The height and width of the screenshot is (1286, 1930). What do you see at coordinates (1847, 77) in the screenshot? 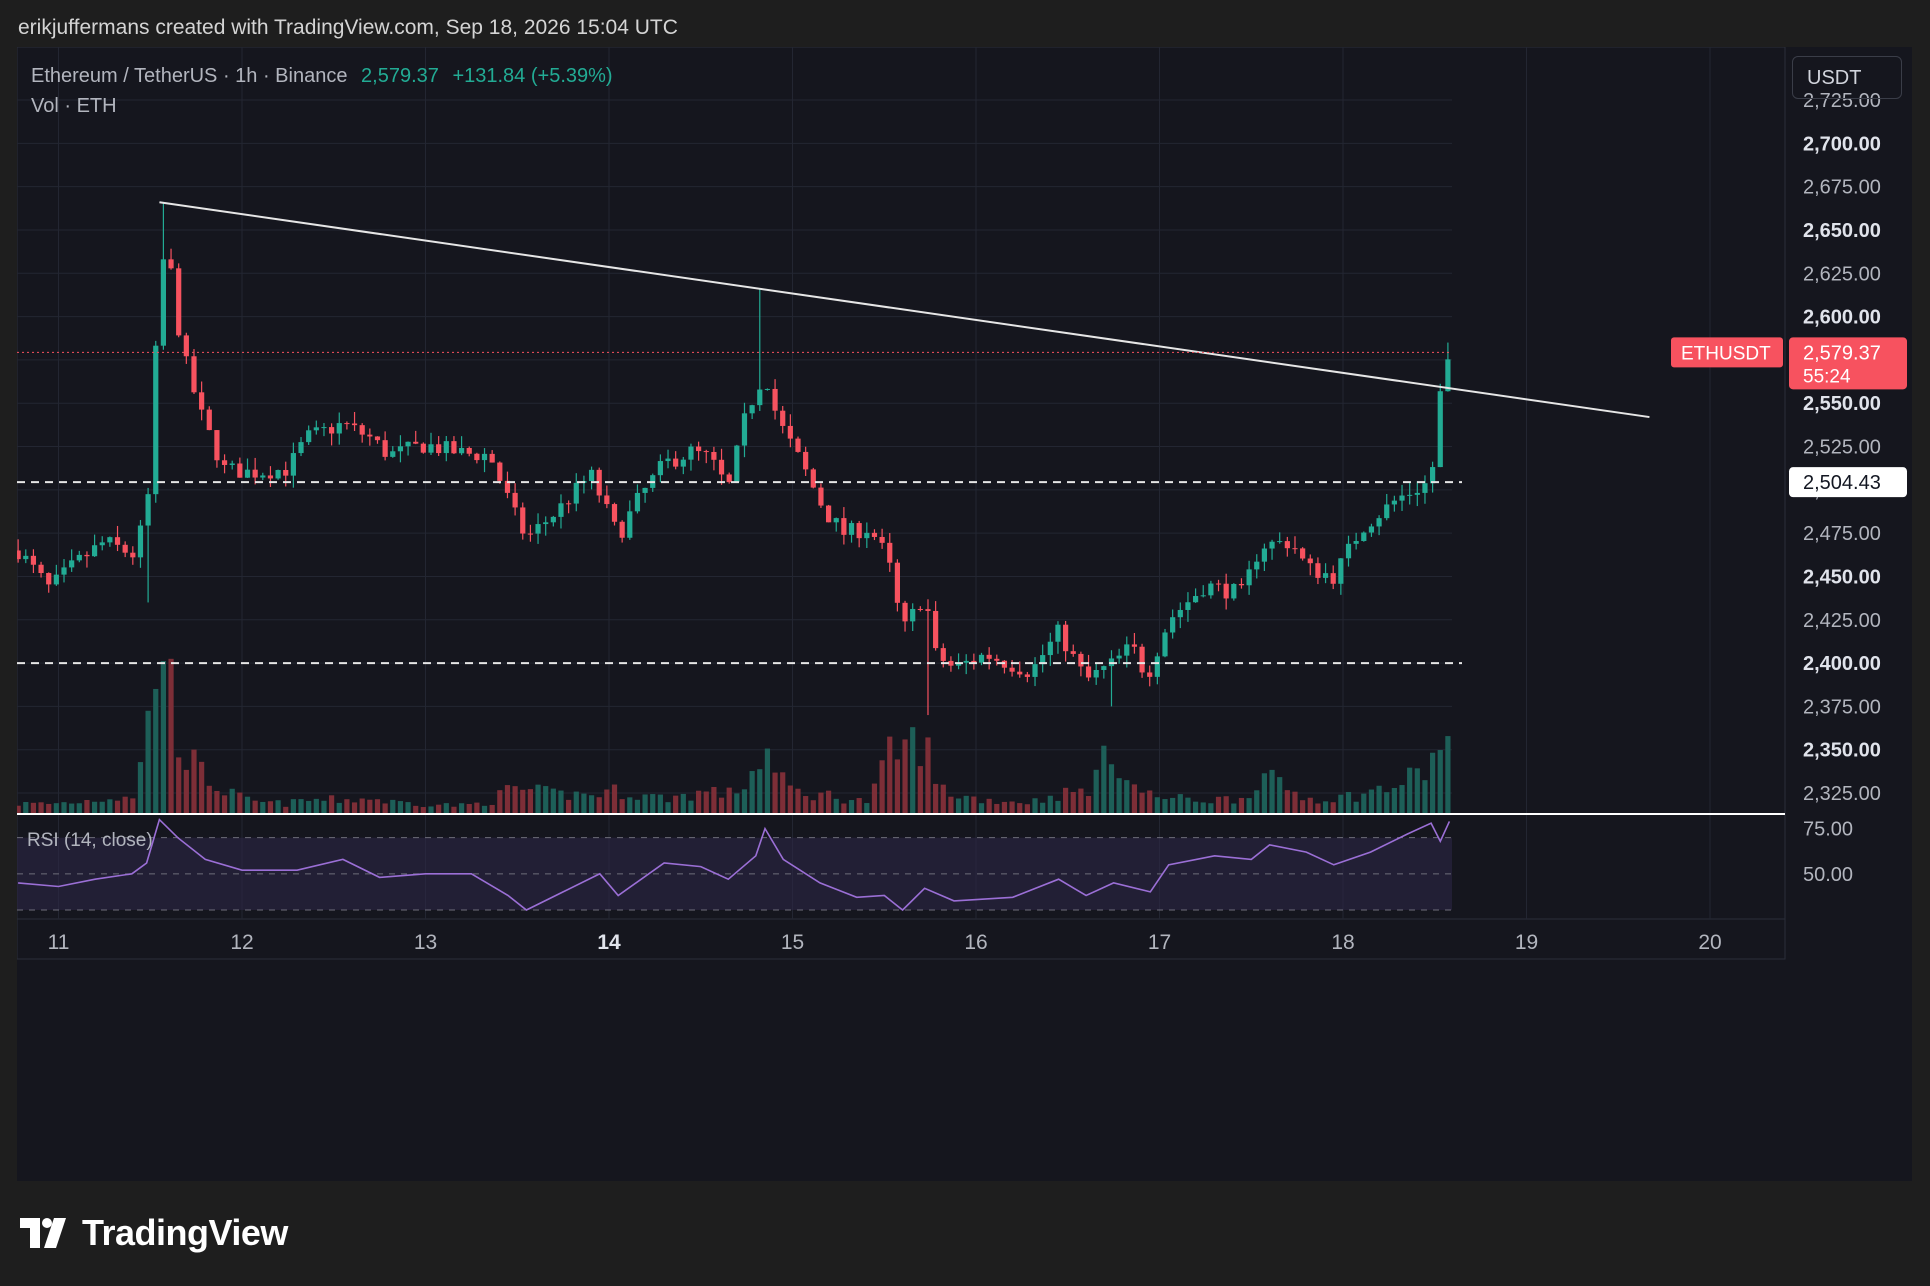
I see `currency-selector: USDT` at bounding box center [1847, 77].